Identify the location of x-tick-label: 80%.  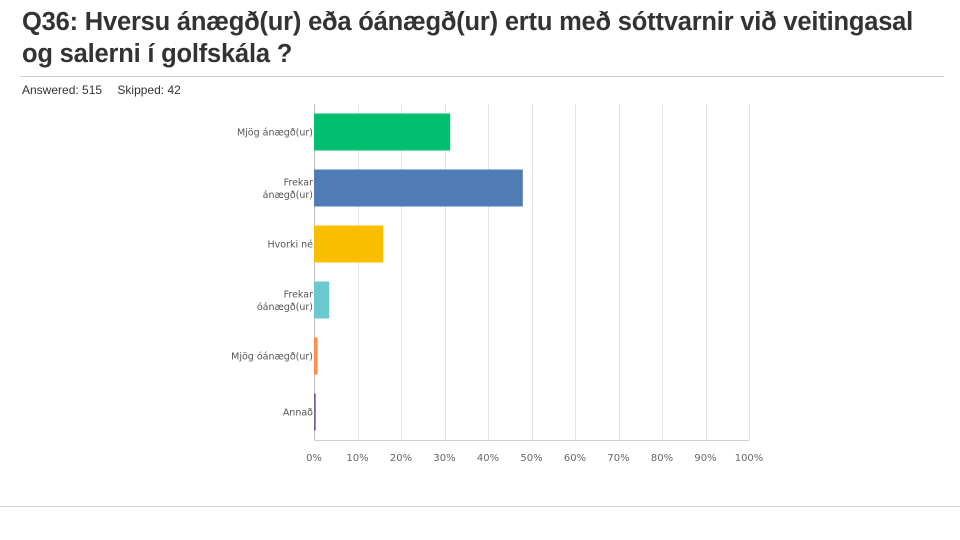
(662, 458).